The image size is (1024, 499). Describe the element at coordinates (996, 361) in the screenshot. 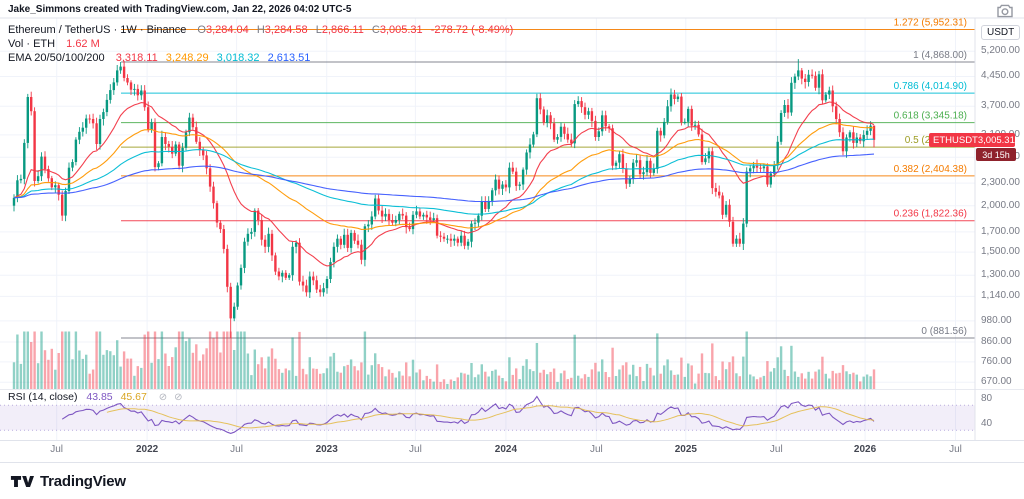

I see `price-tick-label: 760.00` at that location.